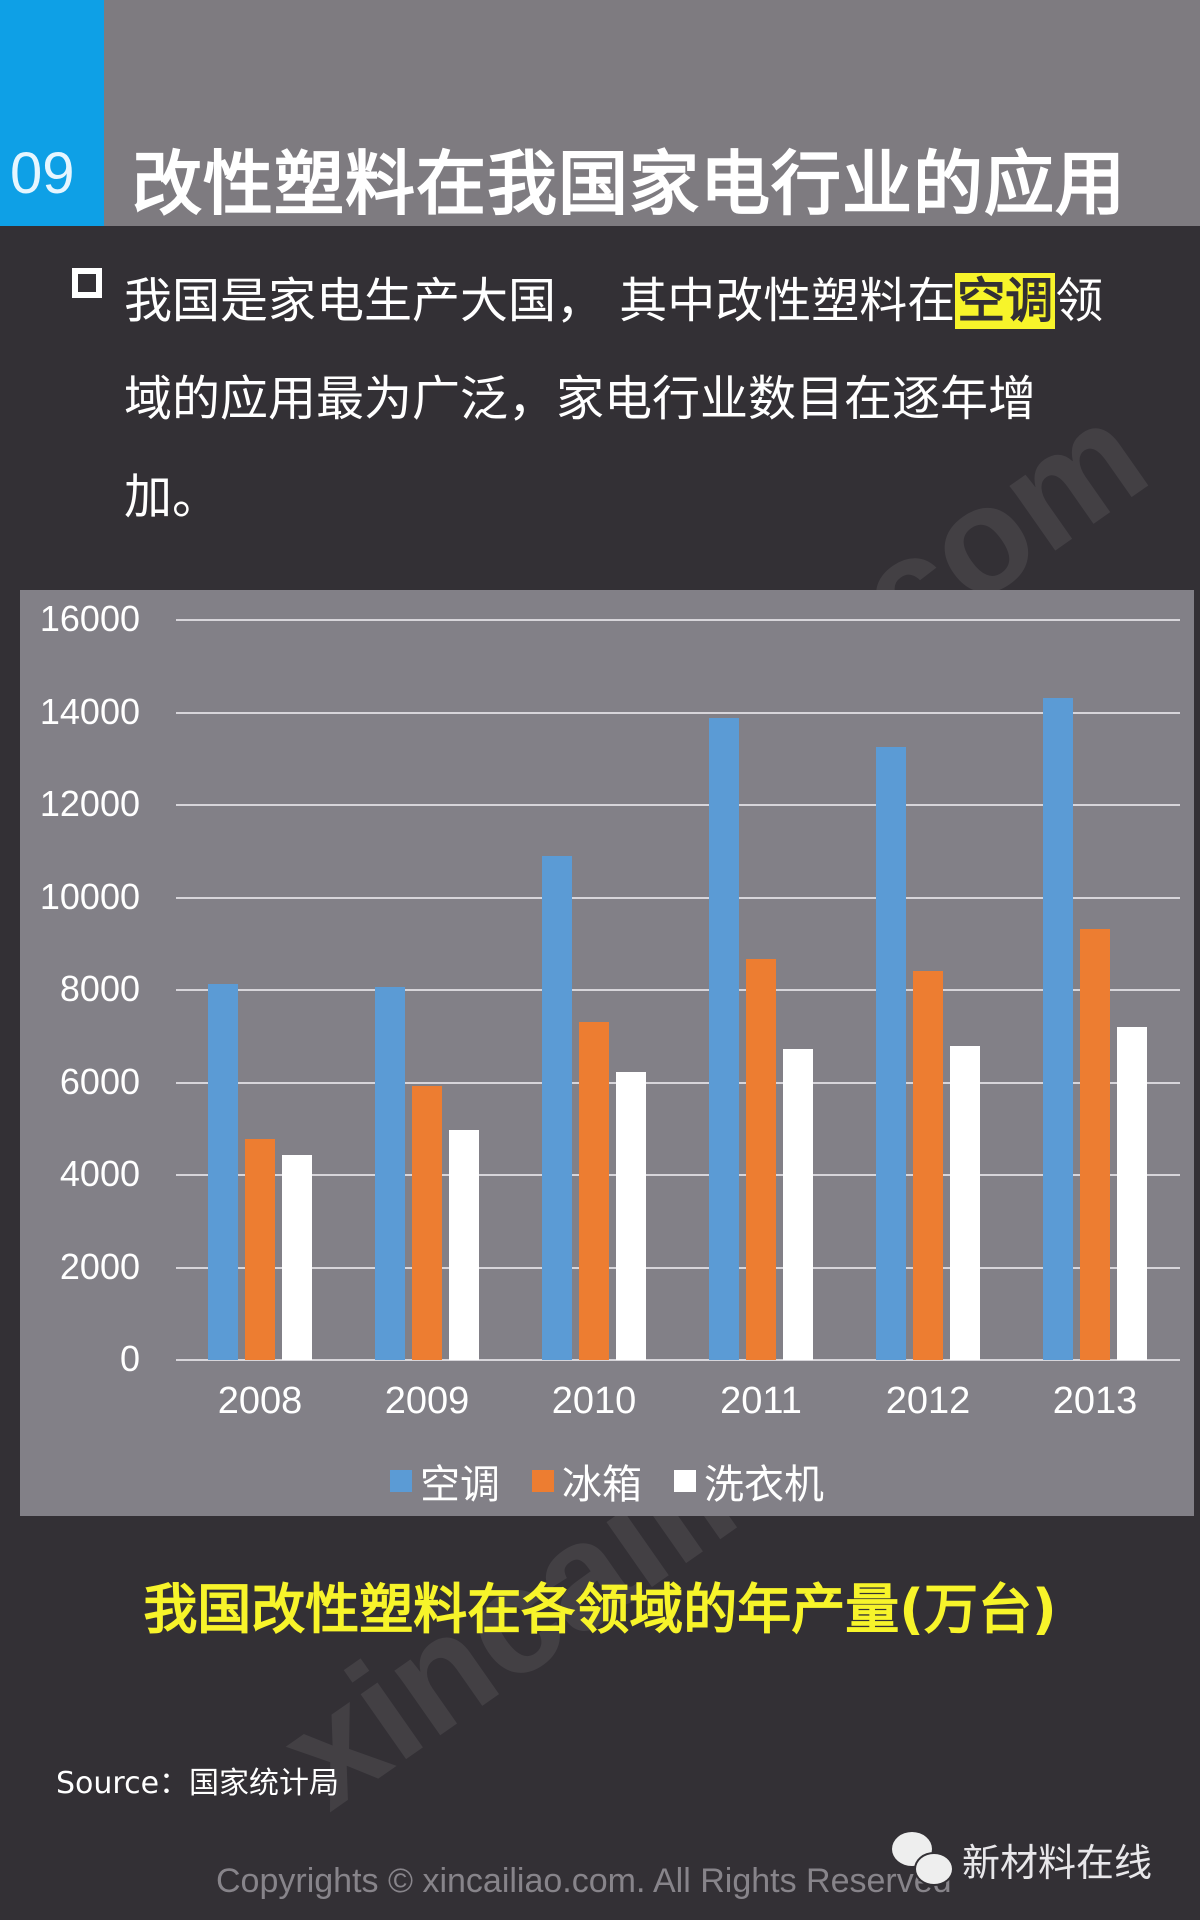 Image resolution: width=1200 pixels, height=1920 pixels. What do you see at coordinates (87, 283) in the screenshot?
I see `bullet-square-icon` at bounding box center [87, 283].